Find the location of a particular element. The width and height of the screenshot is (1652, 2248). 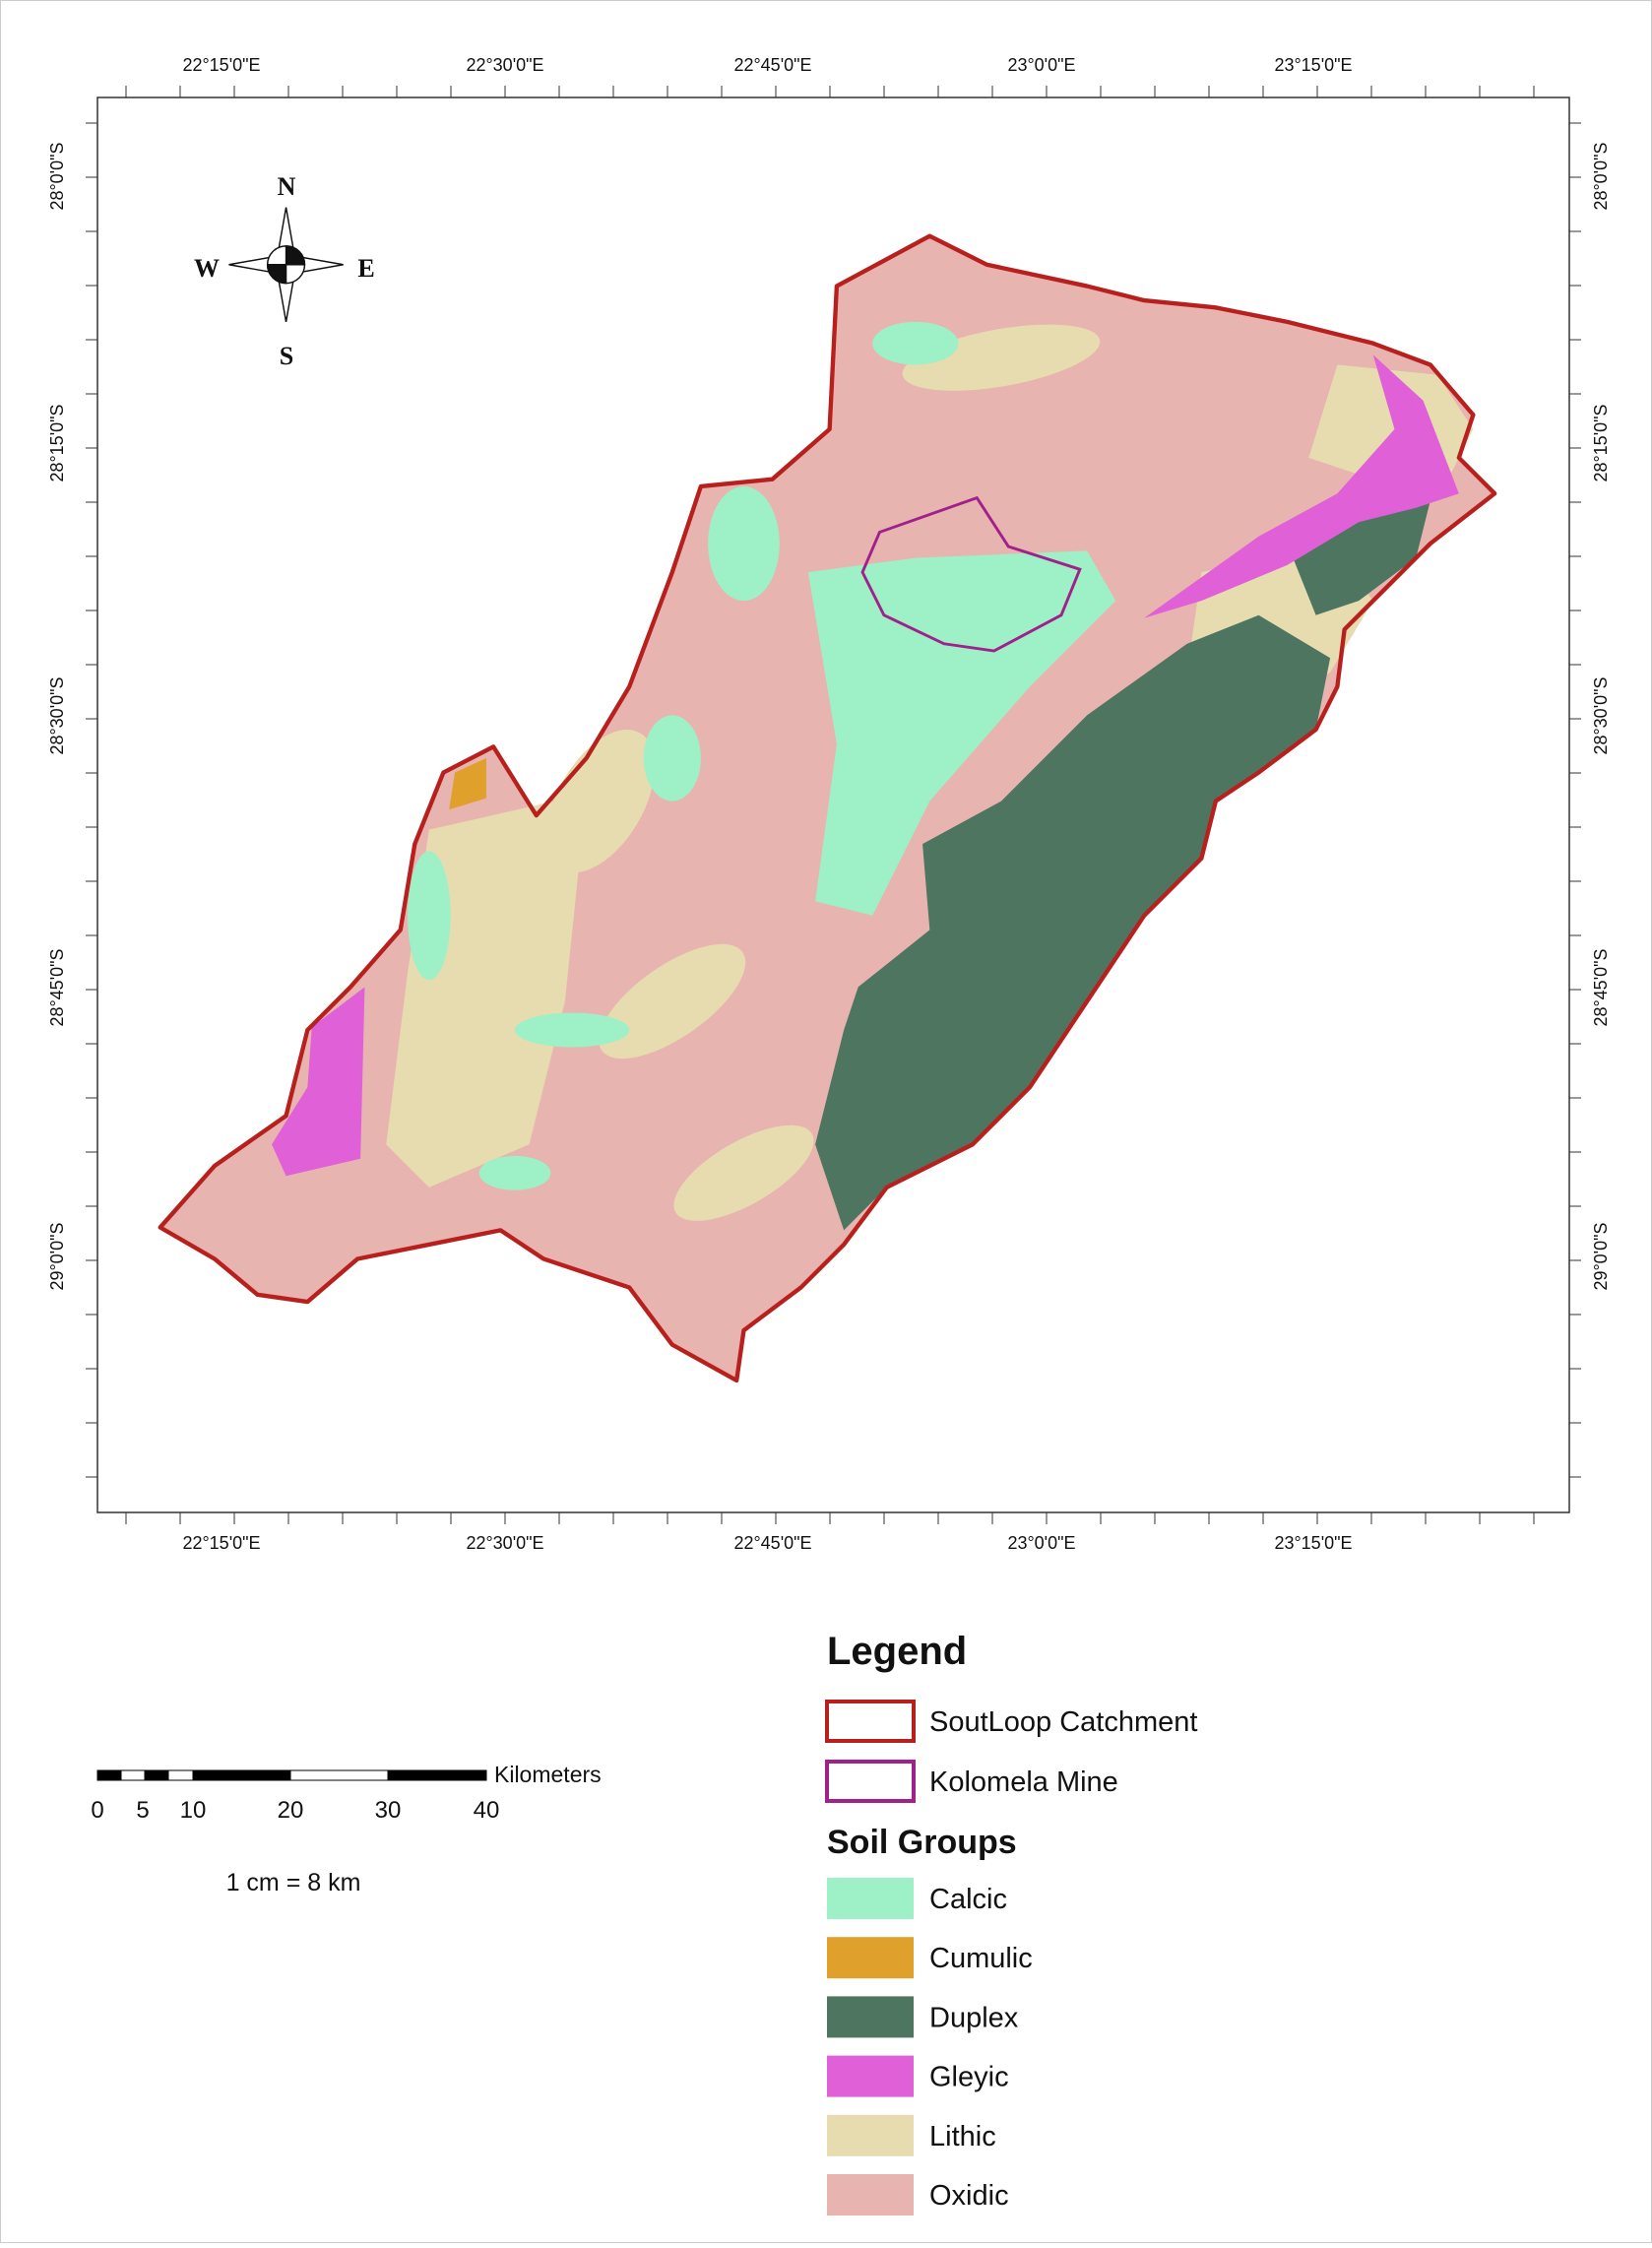

graticule-label-right: 28°45'0"S is located at coordinates (1601, 987).